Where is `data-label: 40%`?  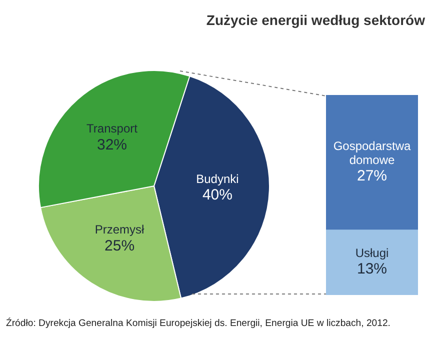 data-label: 40% is located at coordinates (217, 195).